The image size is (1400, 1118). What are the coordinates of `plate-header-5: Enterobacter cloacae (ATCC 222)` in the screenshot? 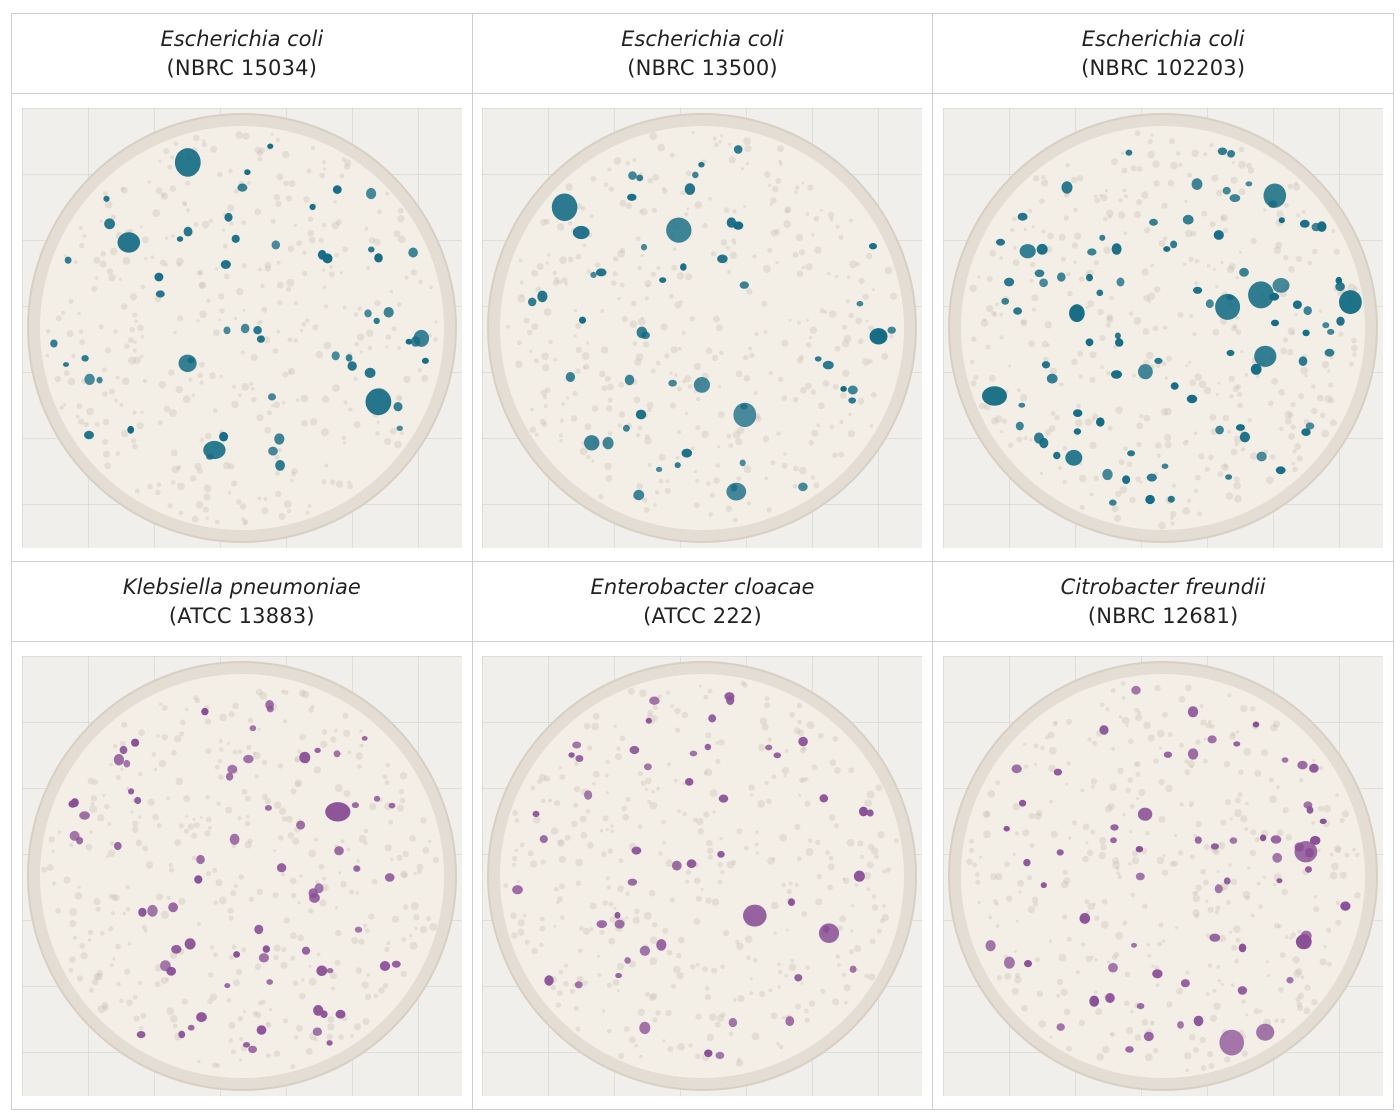 It's located at (702, 601).